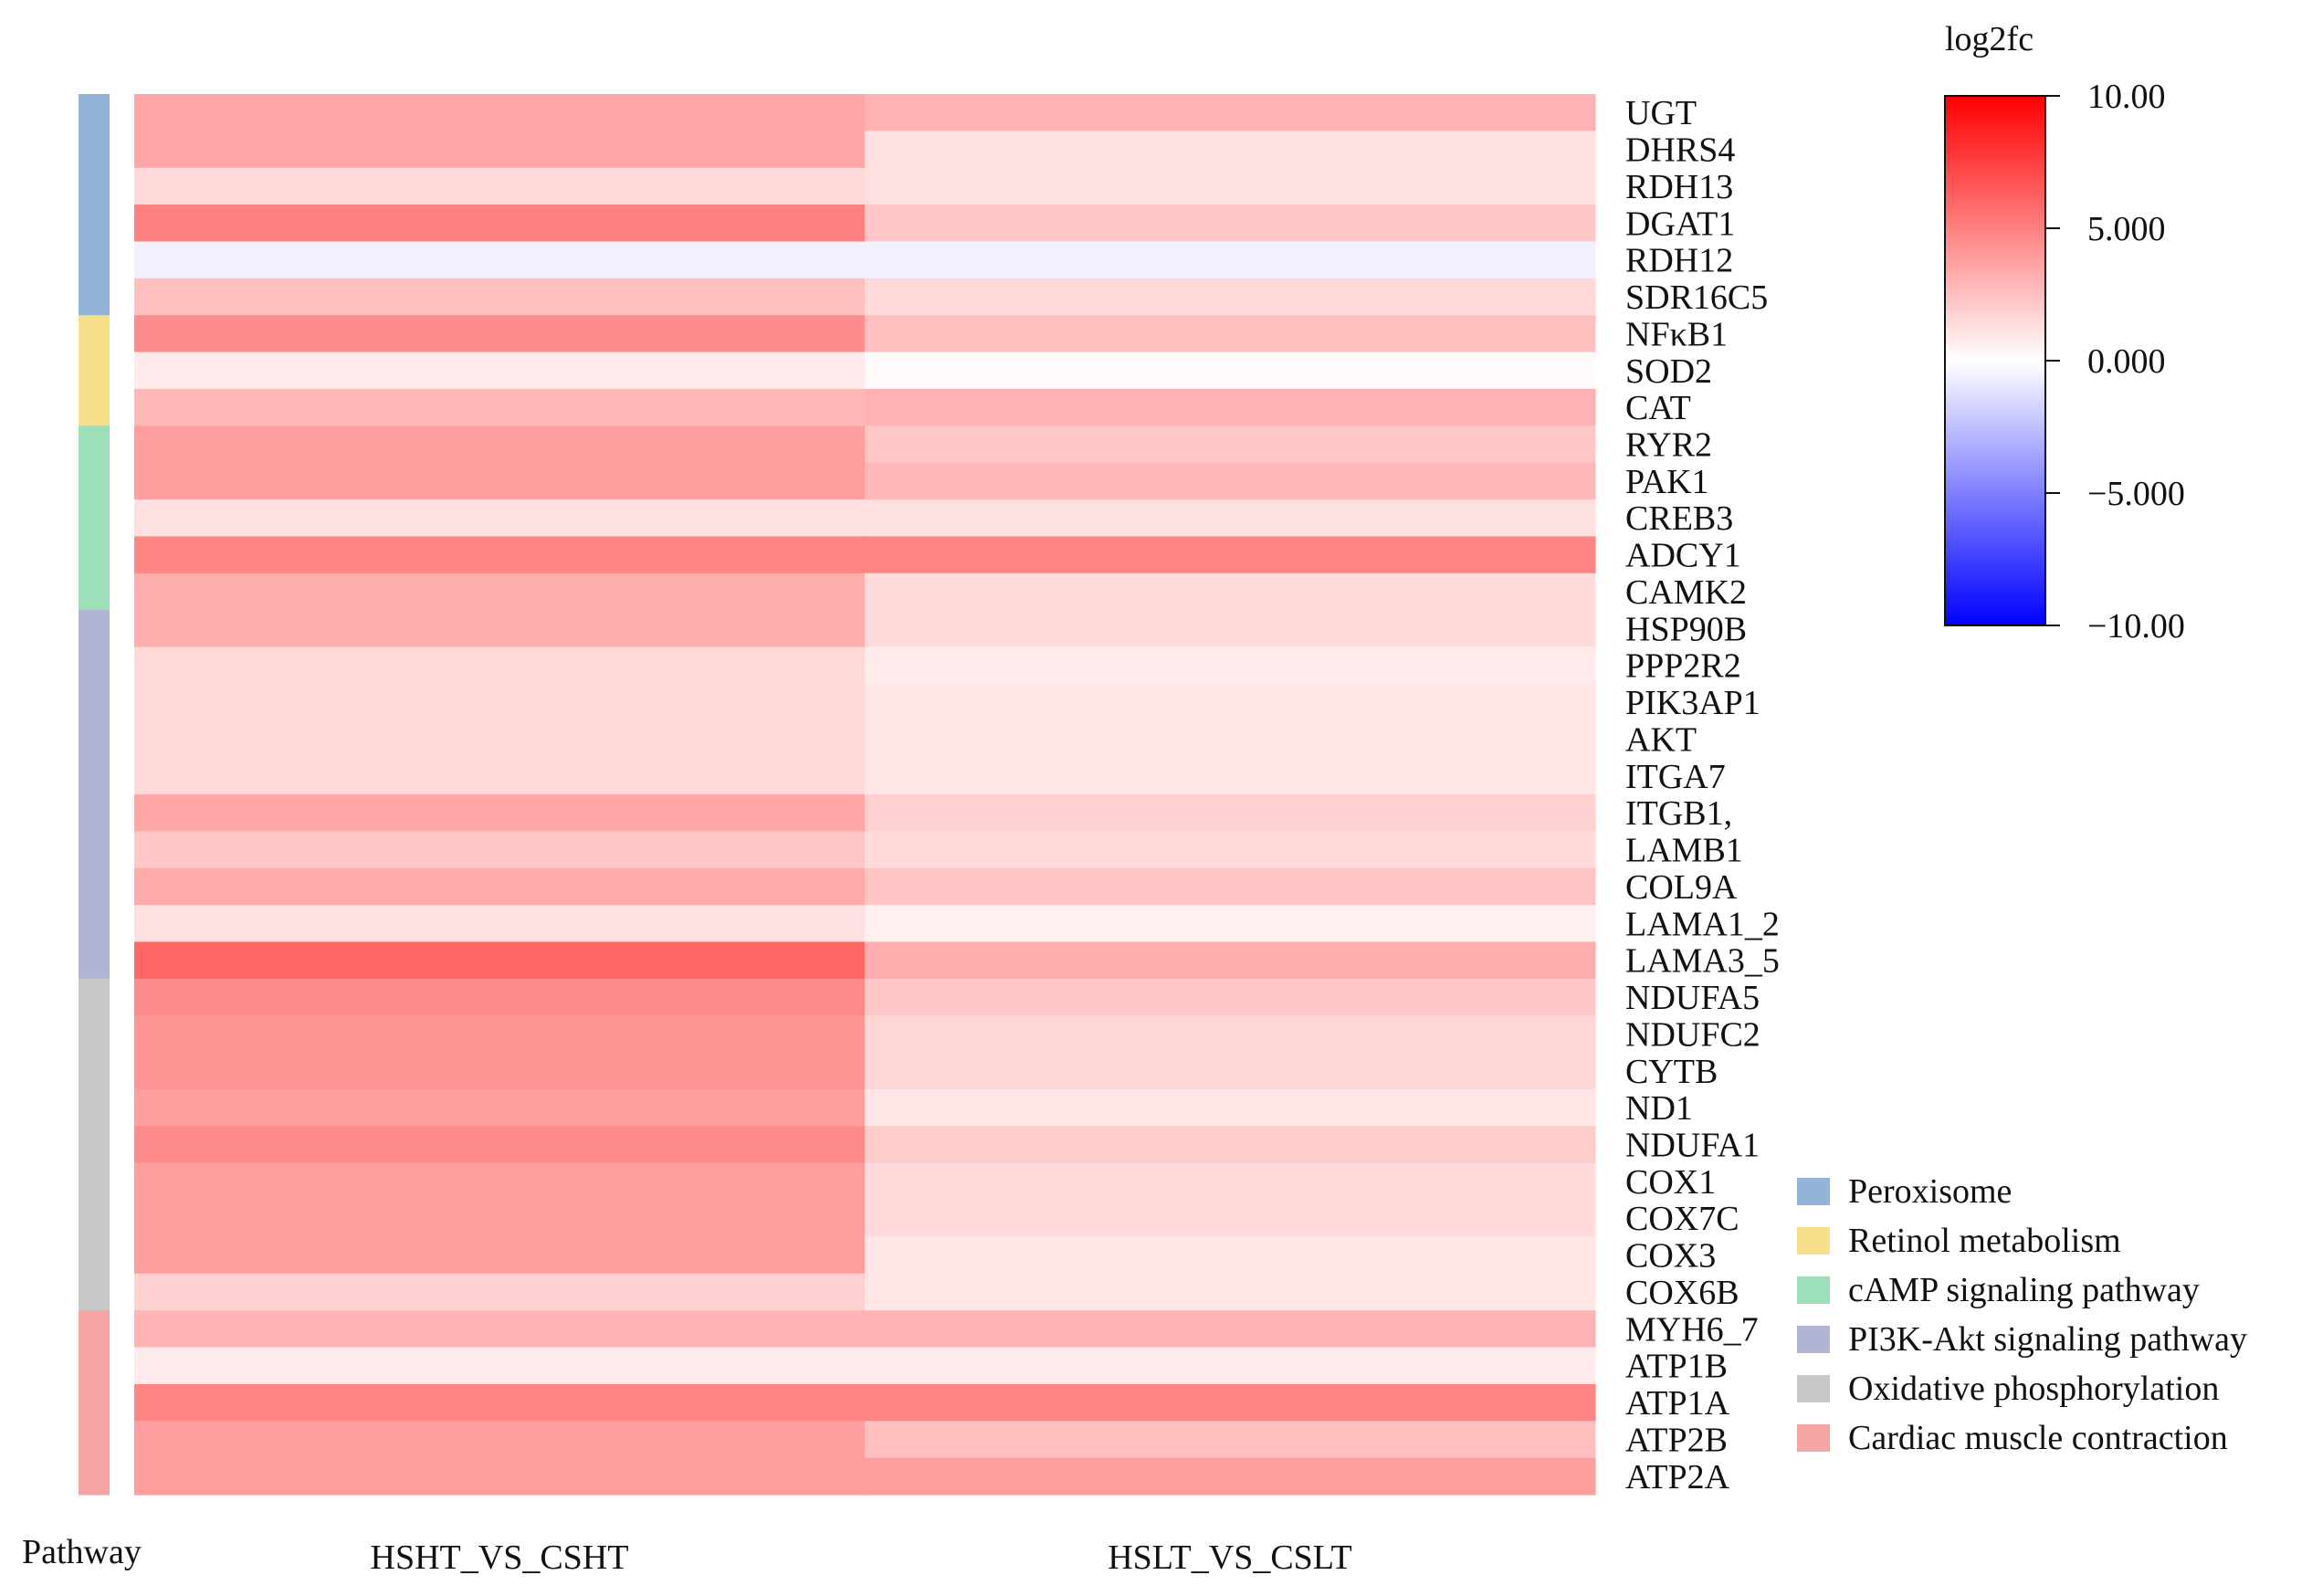 The image size is (2312, 1596). I want to click on column-label: HSLT_VS_CSLT, so click(1230, 1557).